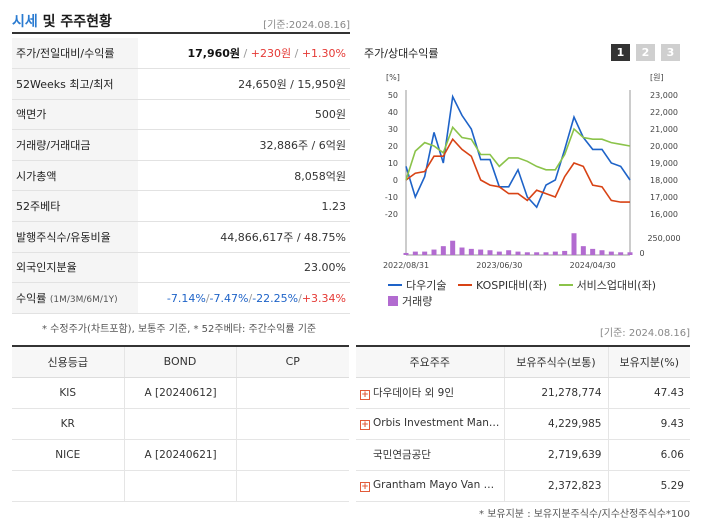 The height and width of the screenshot is (525, 702). I want to click on table-row: 국민연금공단 2,719,639 6.06, so click(523, 455).